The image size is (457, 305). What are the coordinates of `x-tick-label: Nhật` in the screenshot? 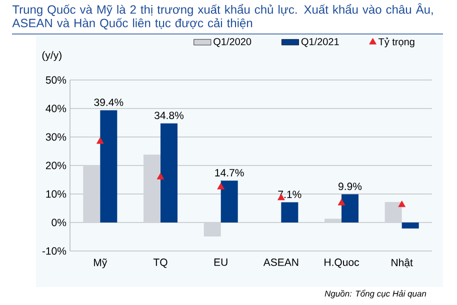 It's located at (402, 263).